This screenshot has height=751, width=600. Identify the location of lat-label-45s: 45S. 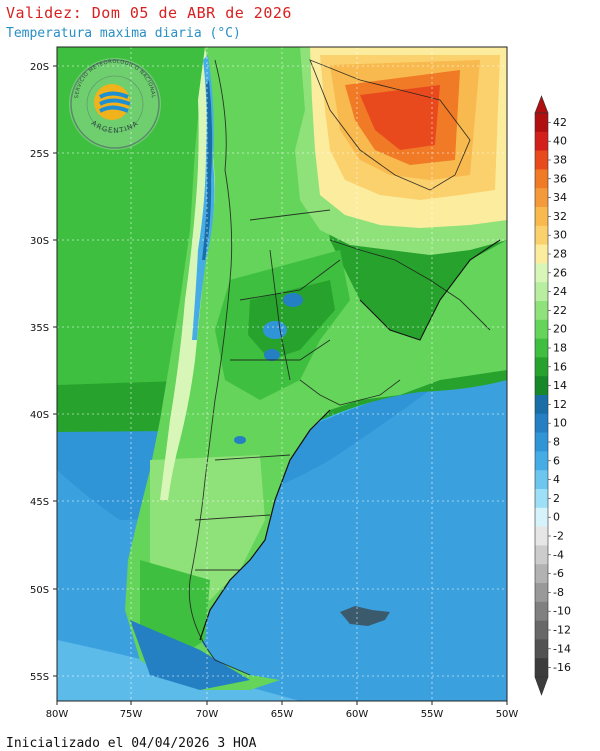
(39, 502).